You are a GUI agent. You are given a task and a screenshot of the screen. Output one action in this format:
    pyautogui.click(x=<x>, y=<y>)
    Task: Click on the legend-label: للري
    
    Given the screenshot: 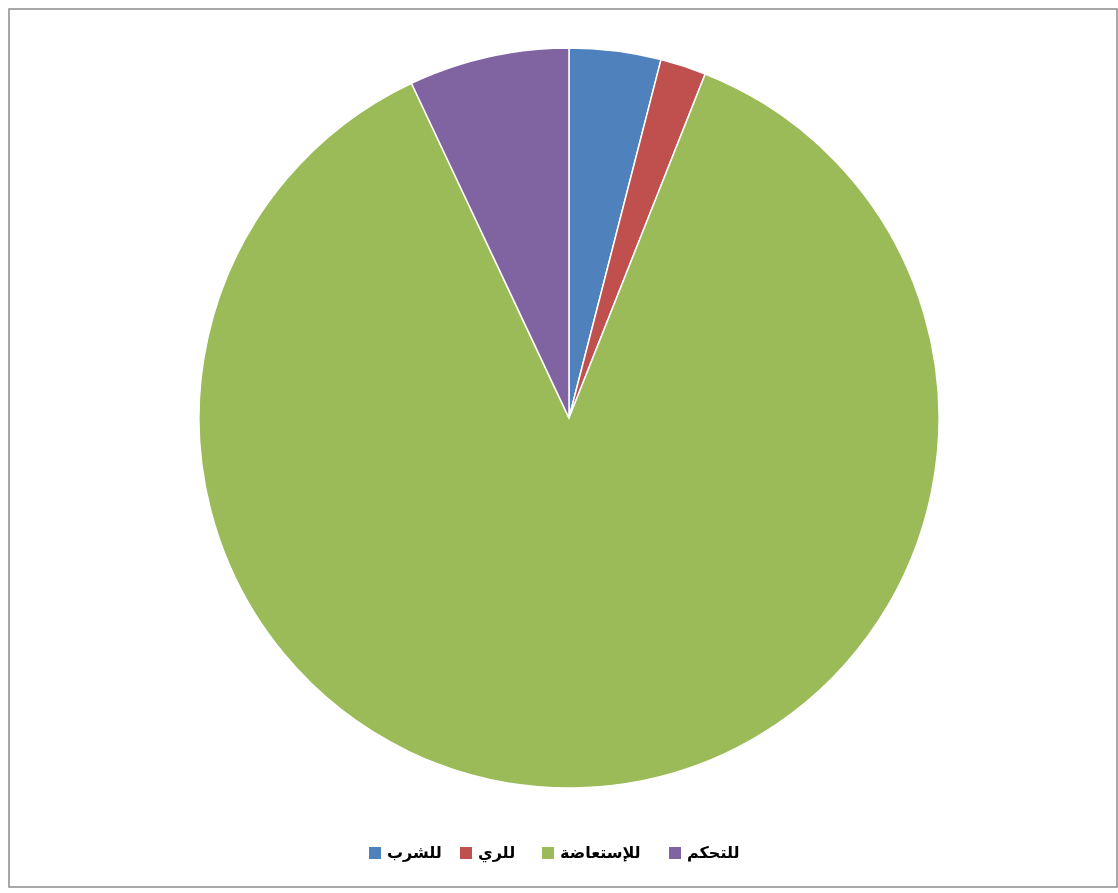 What is the action you would take?
    pyautogui.click(x=497, y=853)
    